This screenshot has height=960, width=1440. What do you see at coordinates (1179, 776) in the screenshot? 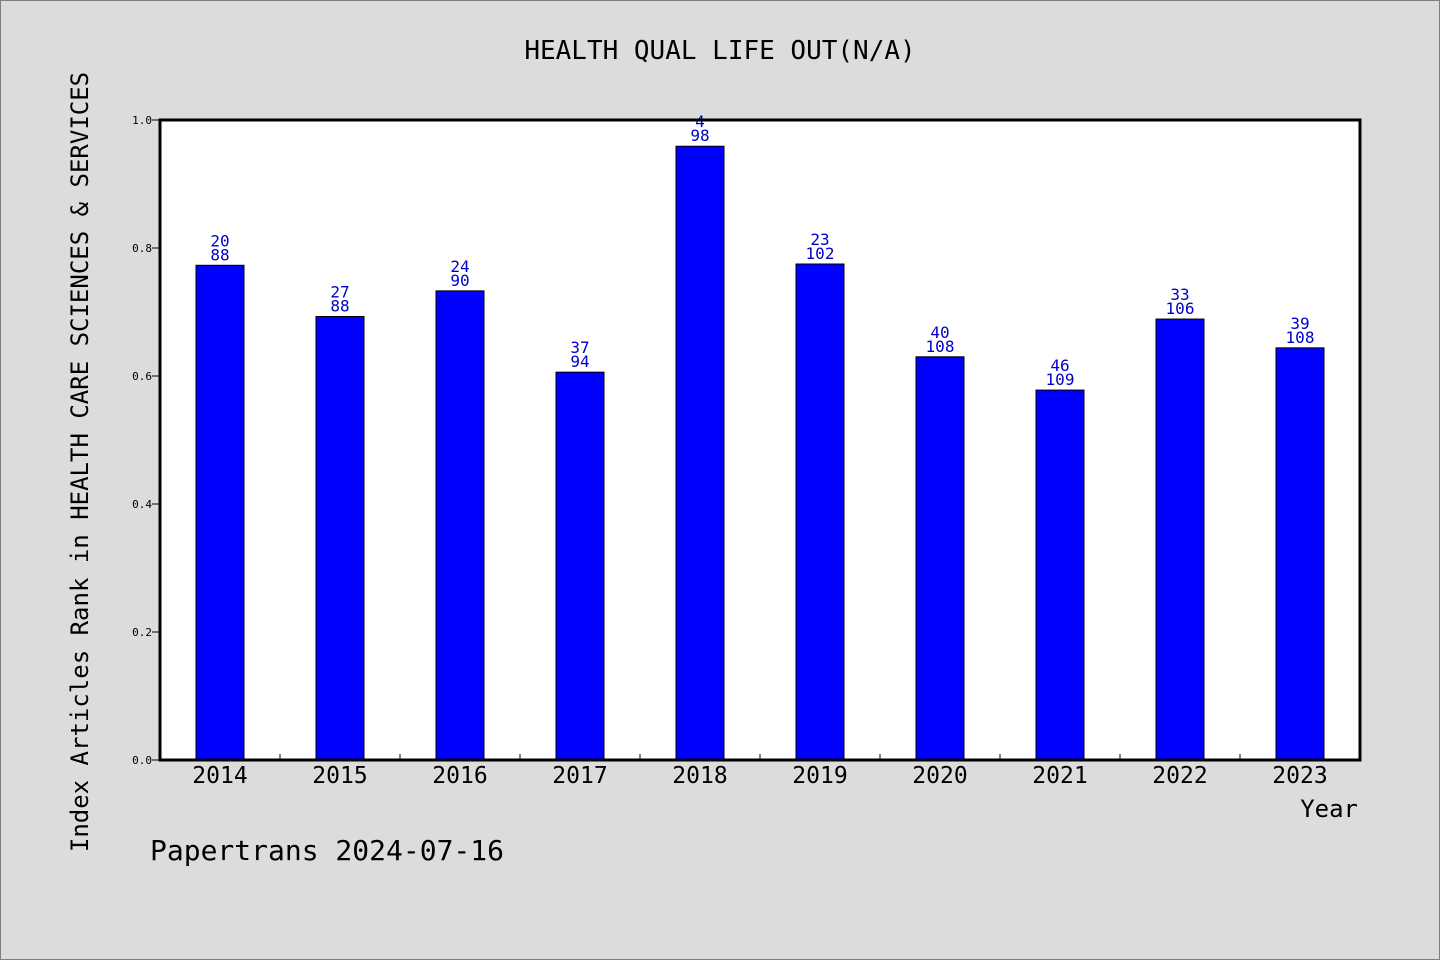
I see `x-tick-label: 2022` at bounding box center [1179, 776].